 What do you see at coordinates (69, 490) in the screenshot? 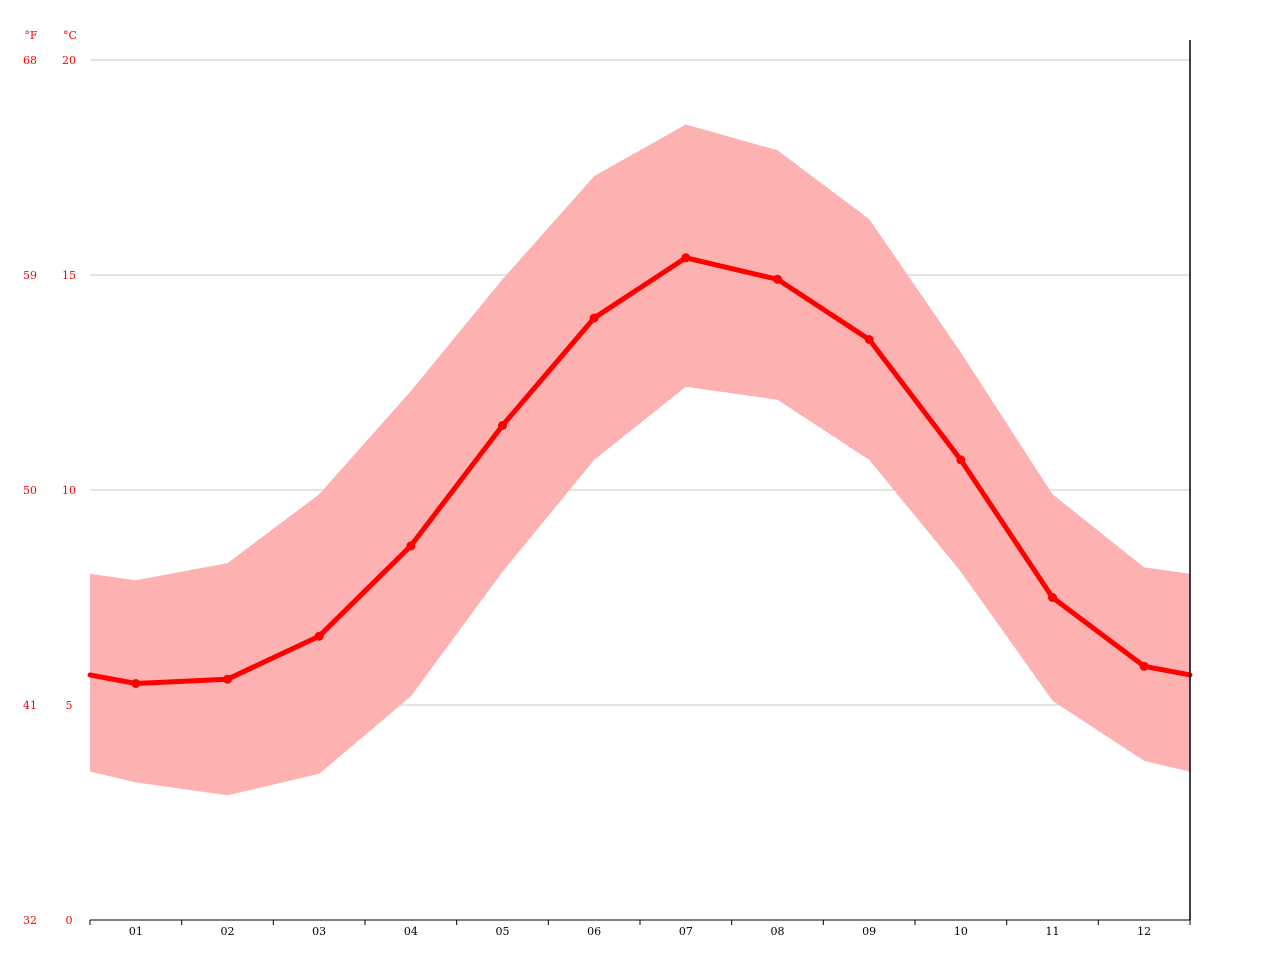
I see `y-tick-label-celsius: 10` at bounding box center [69, 490].